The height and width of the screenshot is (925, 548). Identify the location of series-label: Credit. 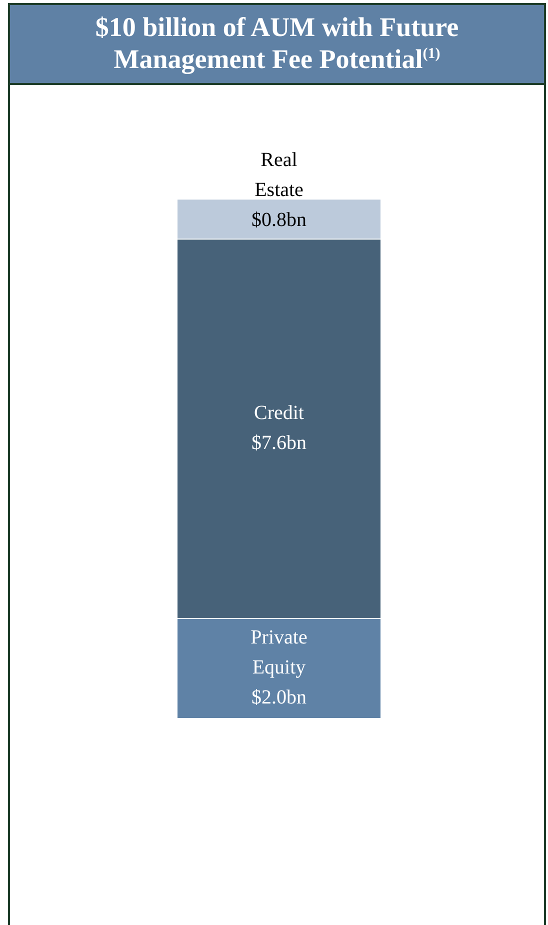
(279, 413).